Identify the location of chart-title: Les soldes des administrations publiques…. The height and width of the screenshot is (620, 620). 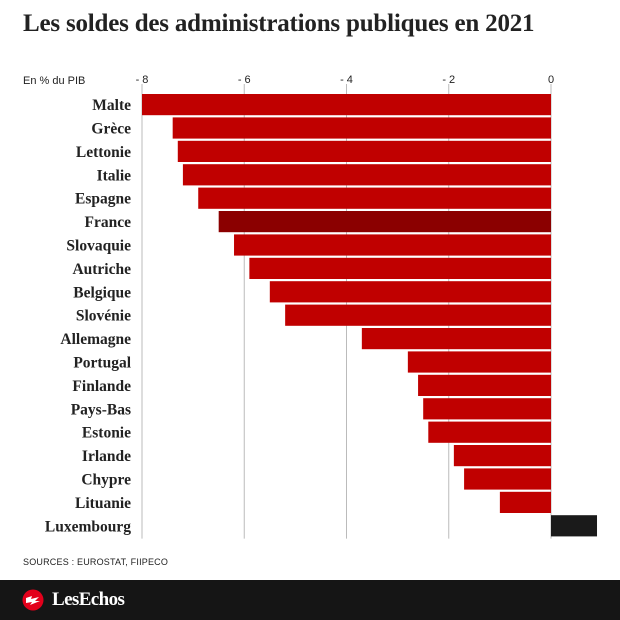
(279, 23).